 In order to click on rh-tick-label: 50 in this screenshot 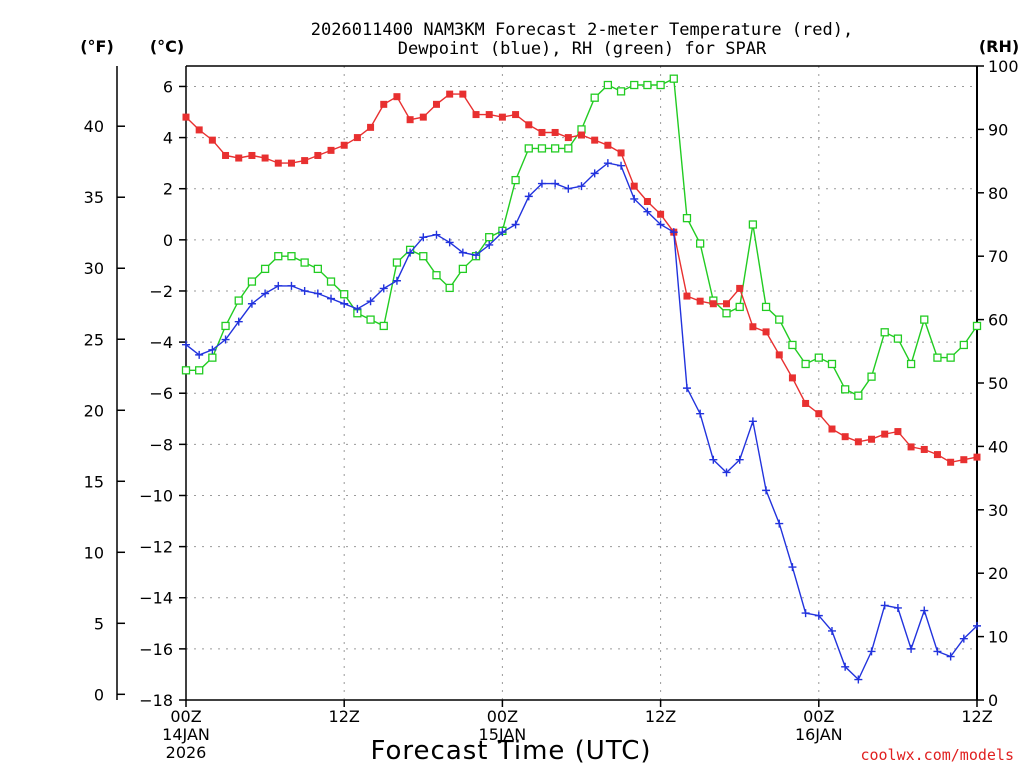, I will do `click(998, 383)`.